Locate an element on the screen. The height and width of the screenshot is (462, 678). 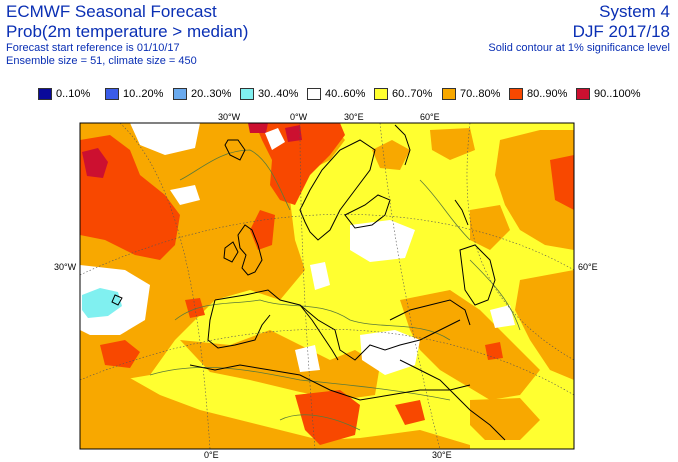
forecast-start-reference: Forecast start reference is 01/10/17 is located at coordinates (93, 48).